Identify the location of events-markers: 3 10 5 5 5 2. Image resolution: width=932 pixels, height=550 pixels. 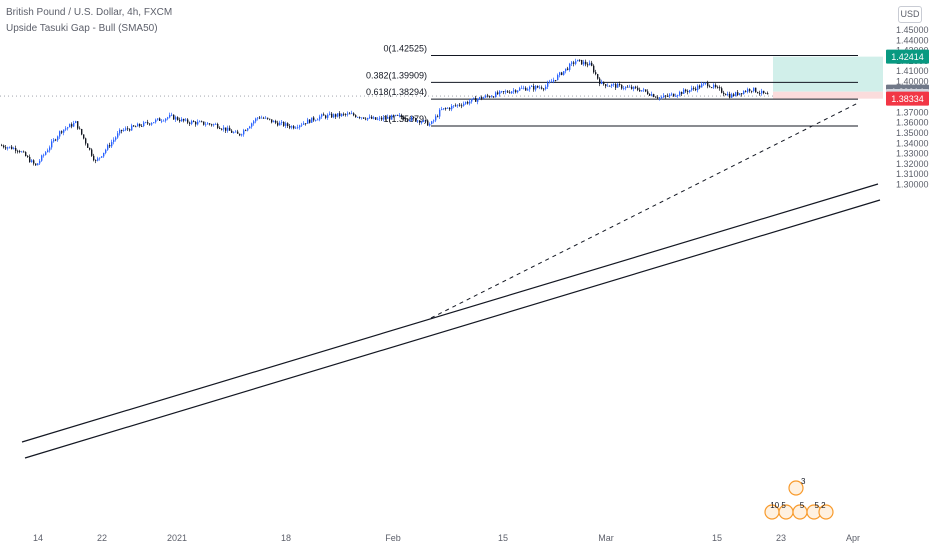
(799, 498).